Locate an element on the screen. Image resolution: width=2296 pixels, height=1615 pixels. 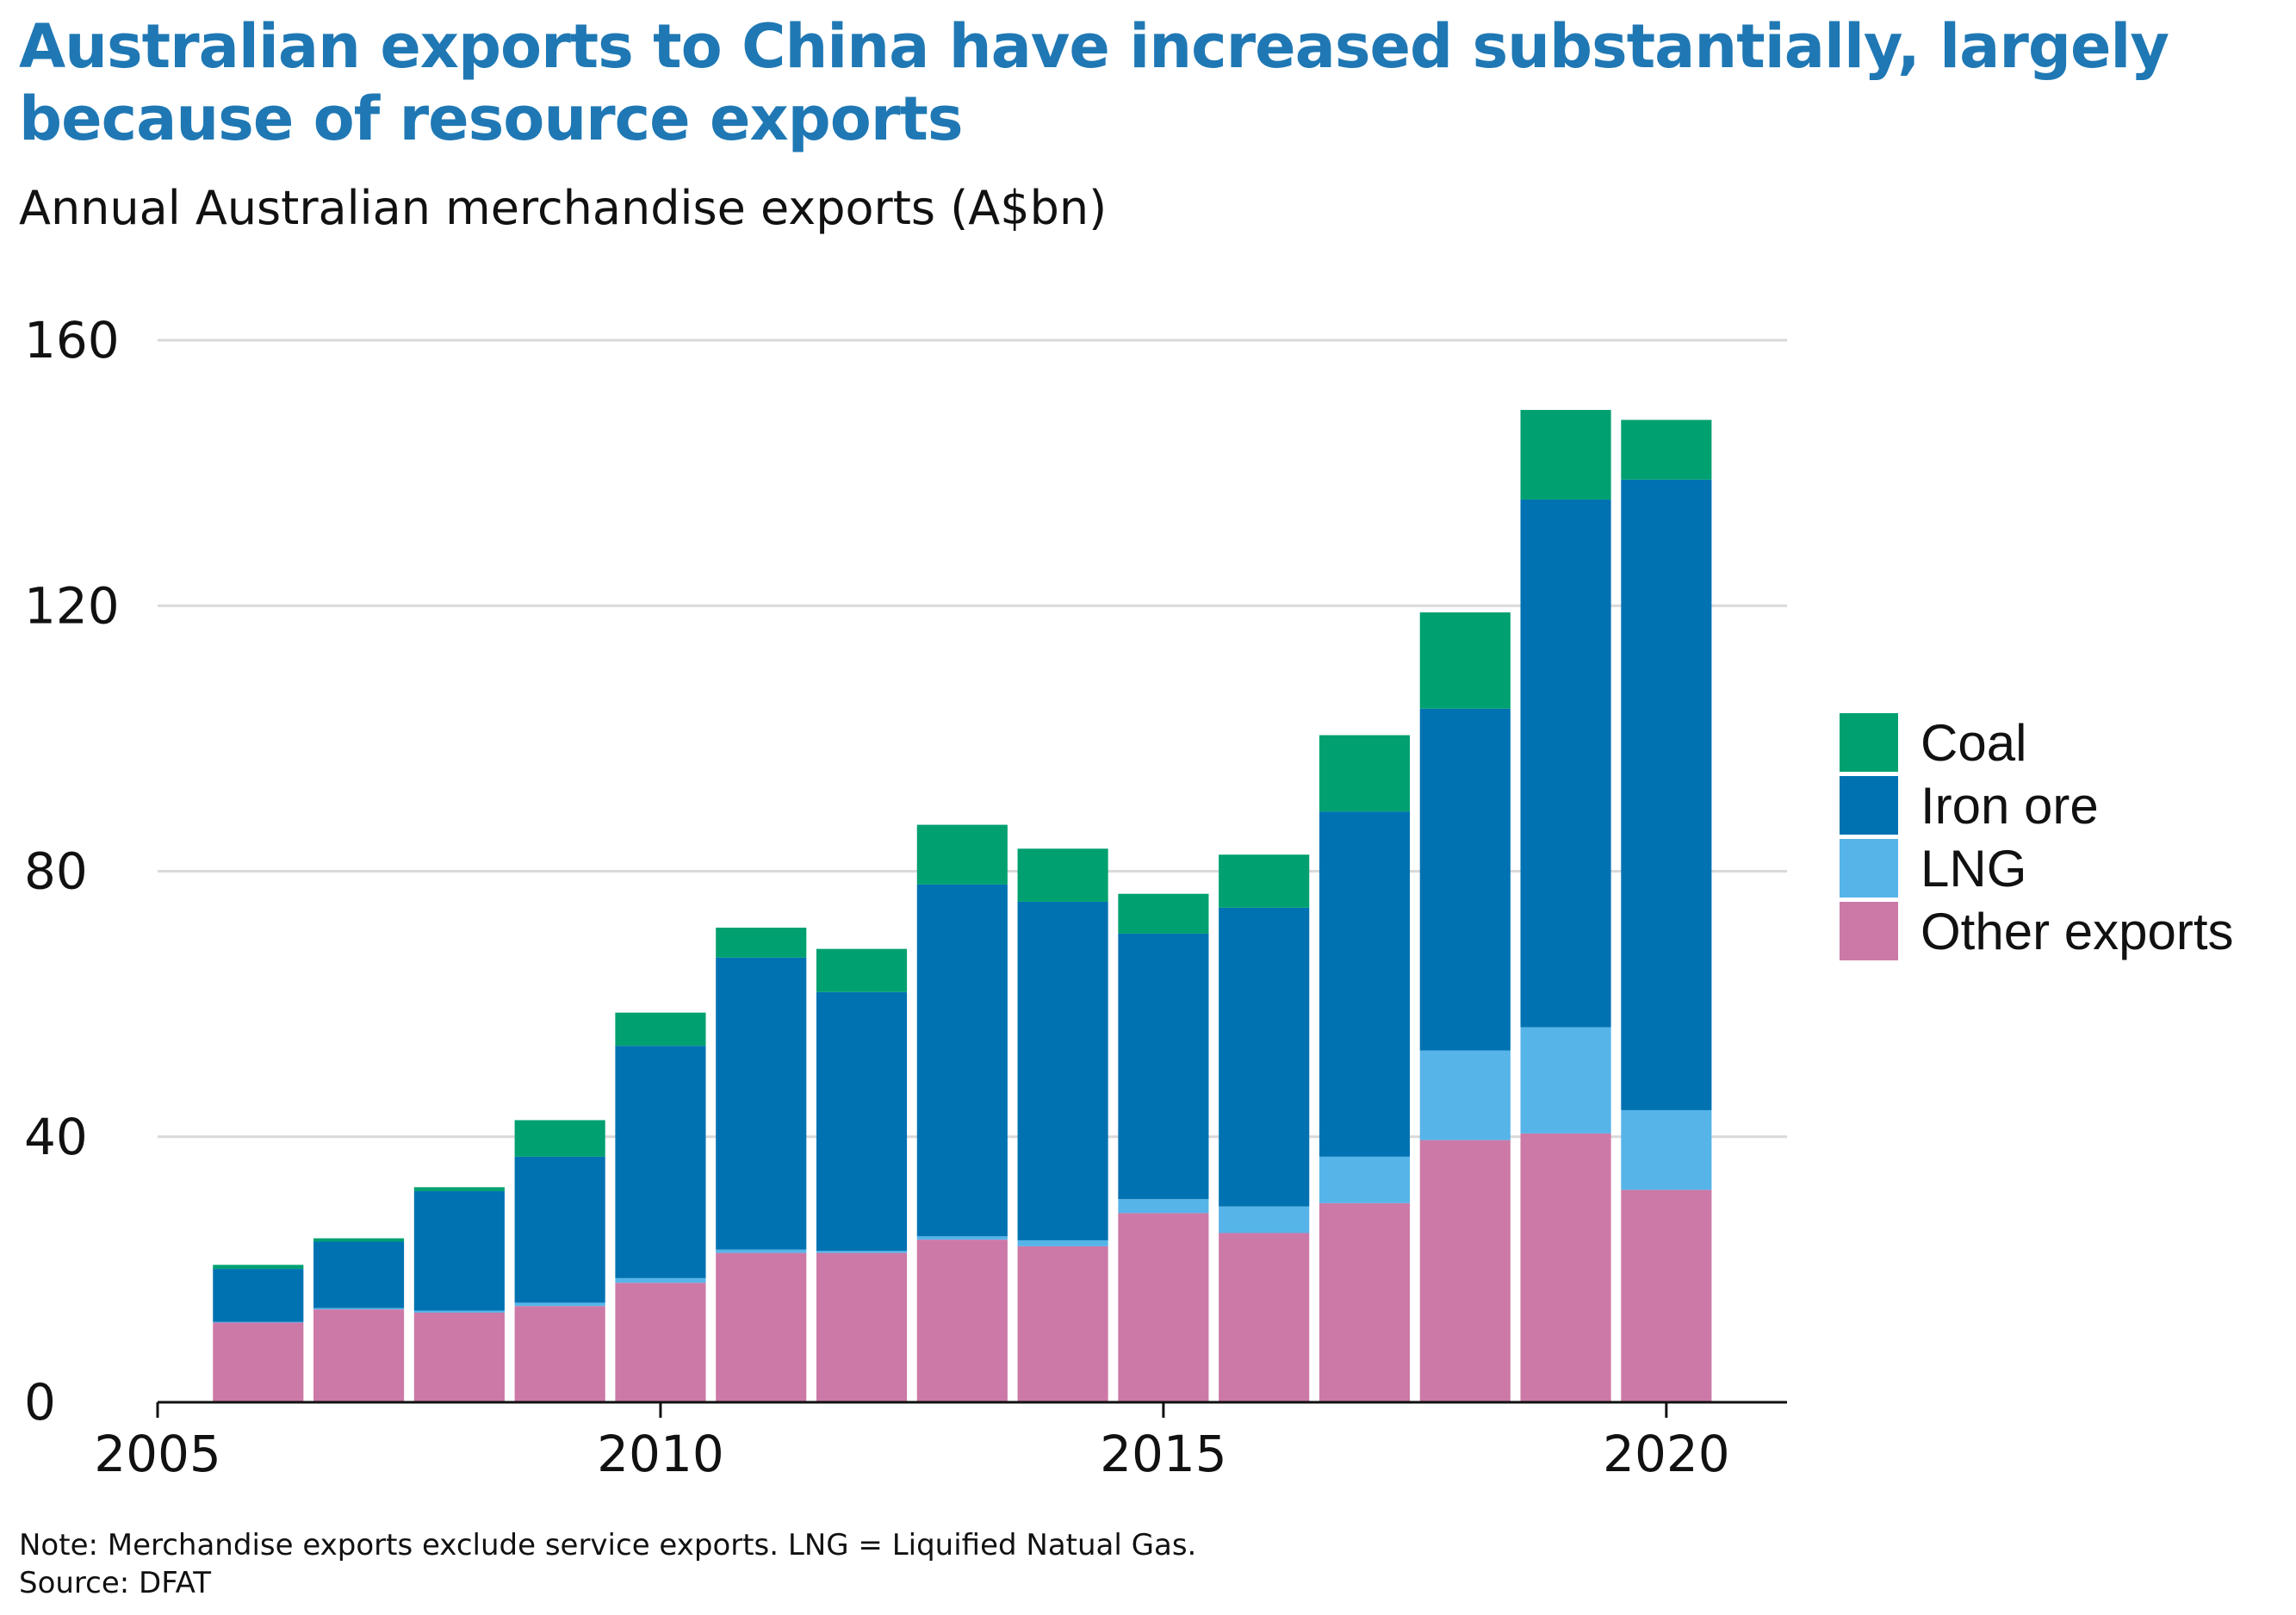
legend-label: Iron ore is located at coordinates (2010, 806).